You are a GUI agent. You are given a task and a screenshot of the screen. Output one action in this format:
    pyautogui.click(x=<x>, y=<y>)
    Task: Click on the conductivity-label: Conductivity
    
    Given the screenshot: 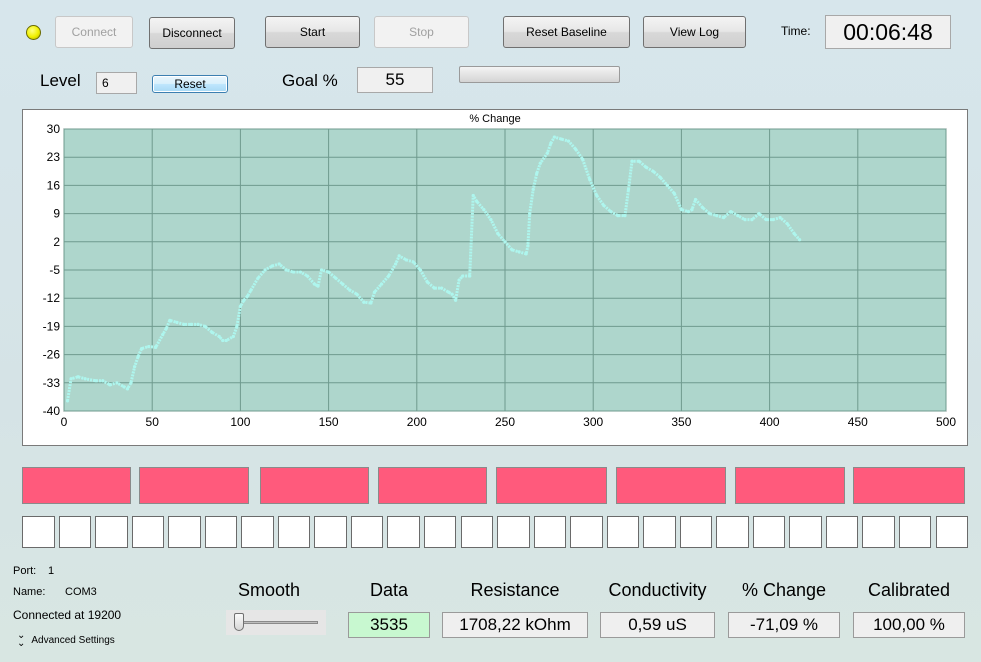 What is the action you would take?
    pyautogui.click(x=657, y=590)
    